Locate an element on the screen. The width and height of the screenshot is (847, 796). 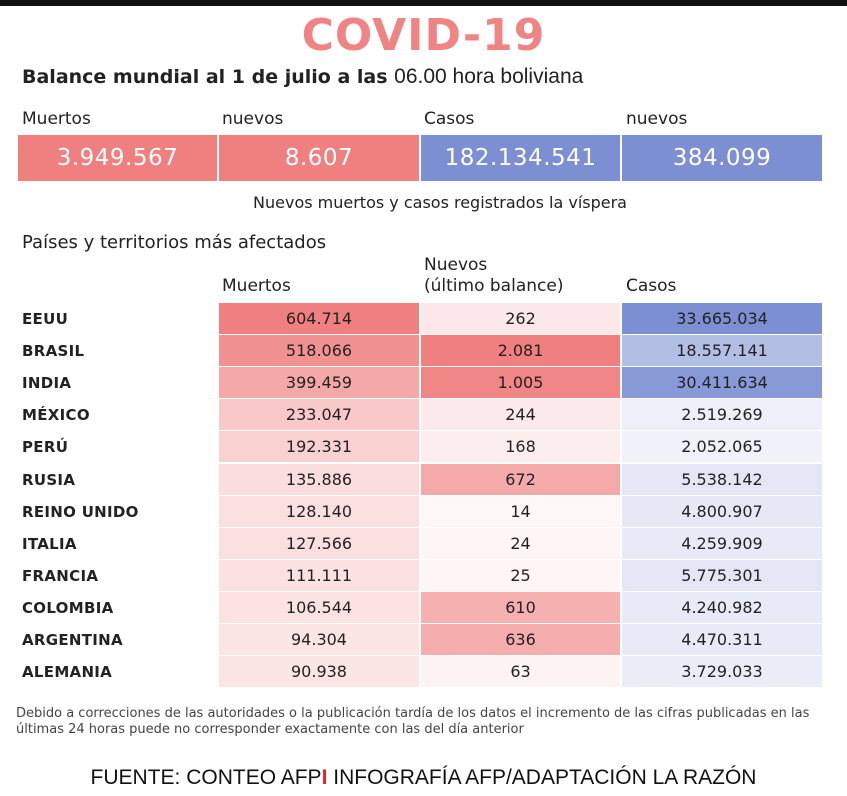
cell-nuevos: 1.005 is located at coordinates (520, 383).